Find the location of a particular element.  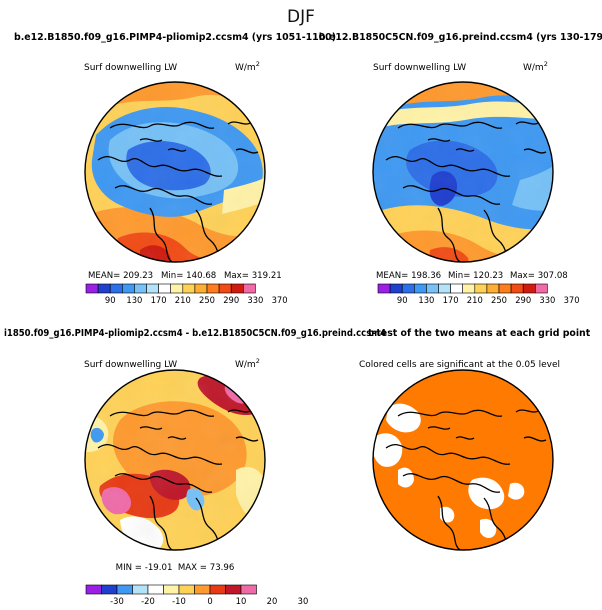

colorbar-tick-label: 30 is located at coordinates (303, 601).